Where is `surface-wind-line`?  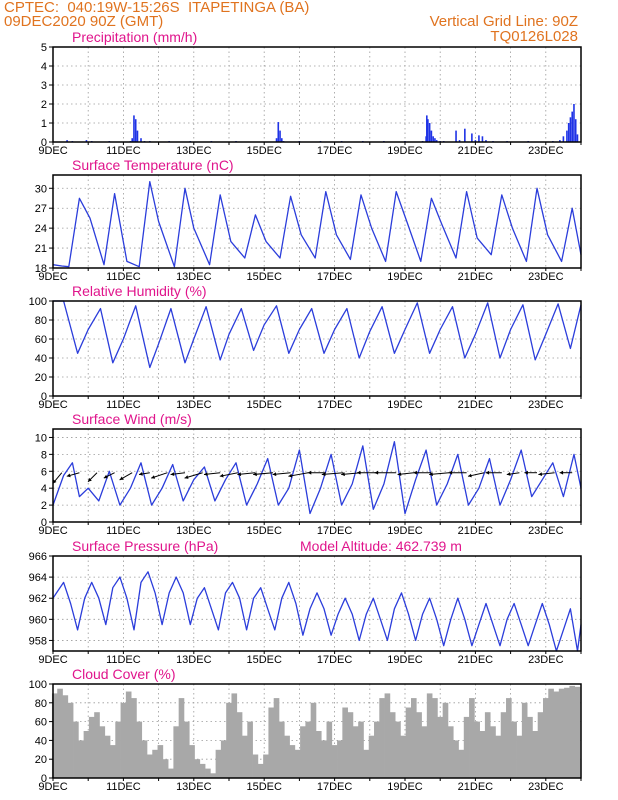
surface-wind-line is located at coordinates (317, 478).